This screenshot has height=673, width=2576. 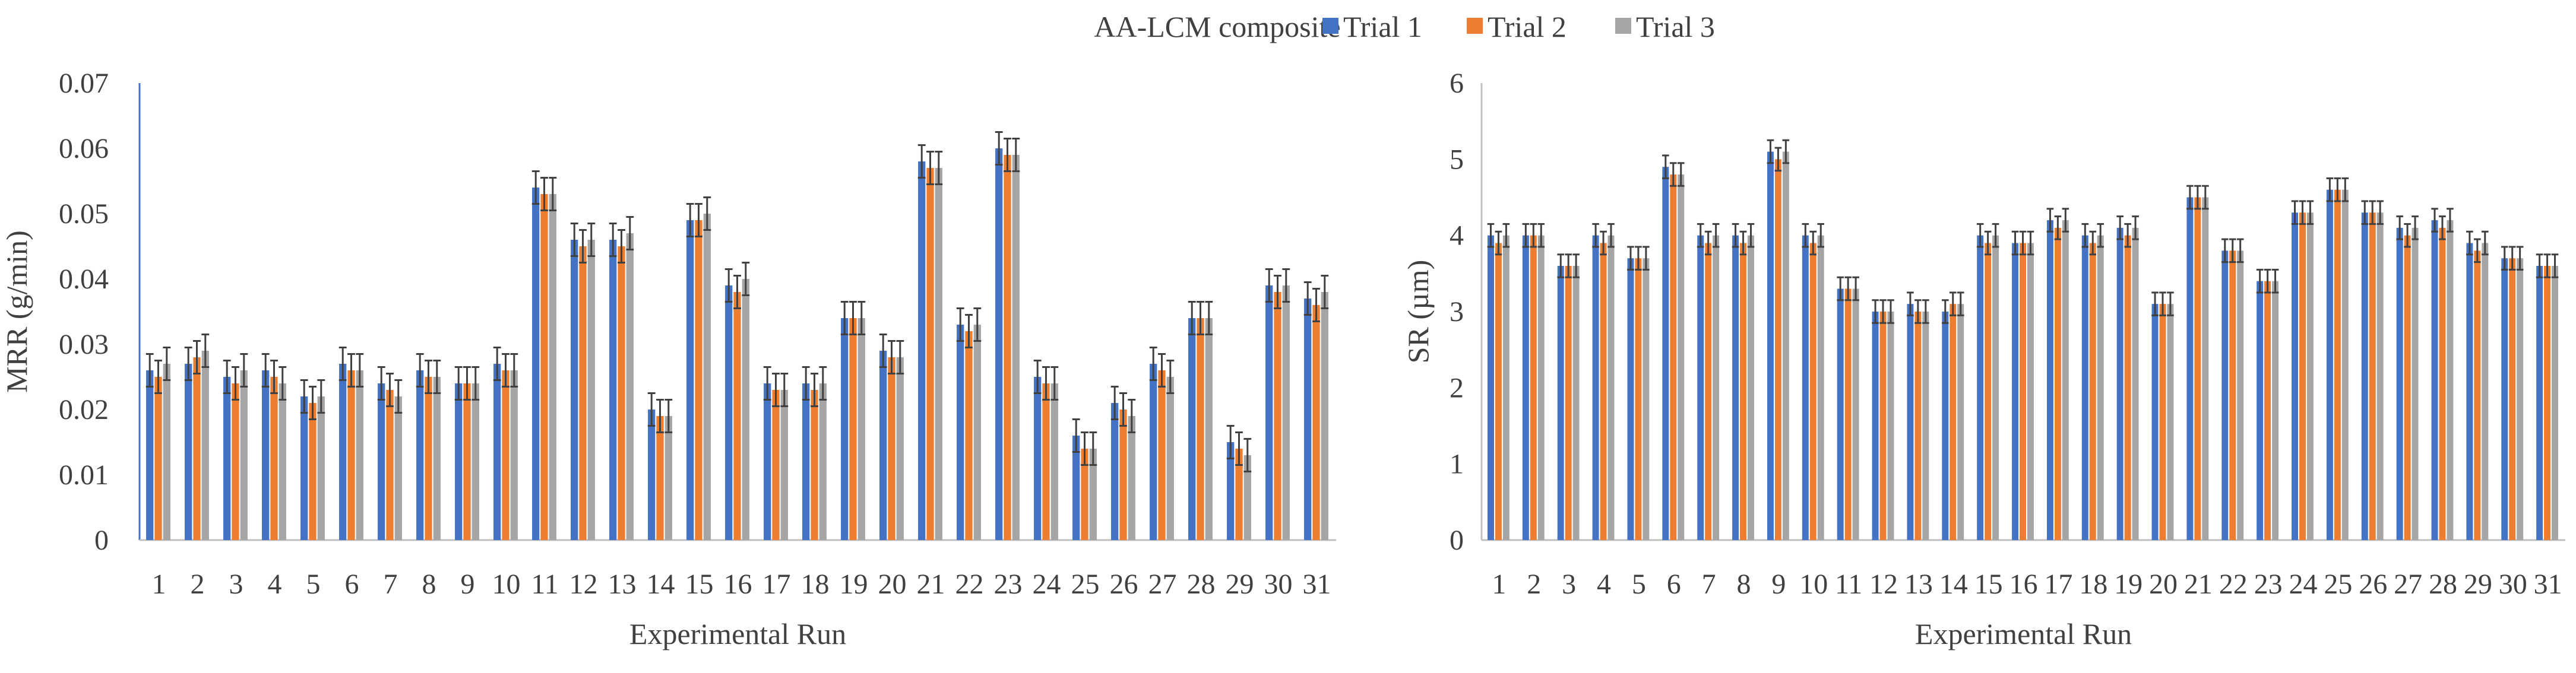 I want to click on x-tick-label: 23, so click(x=1008, y=585).